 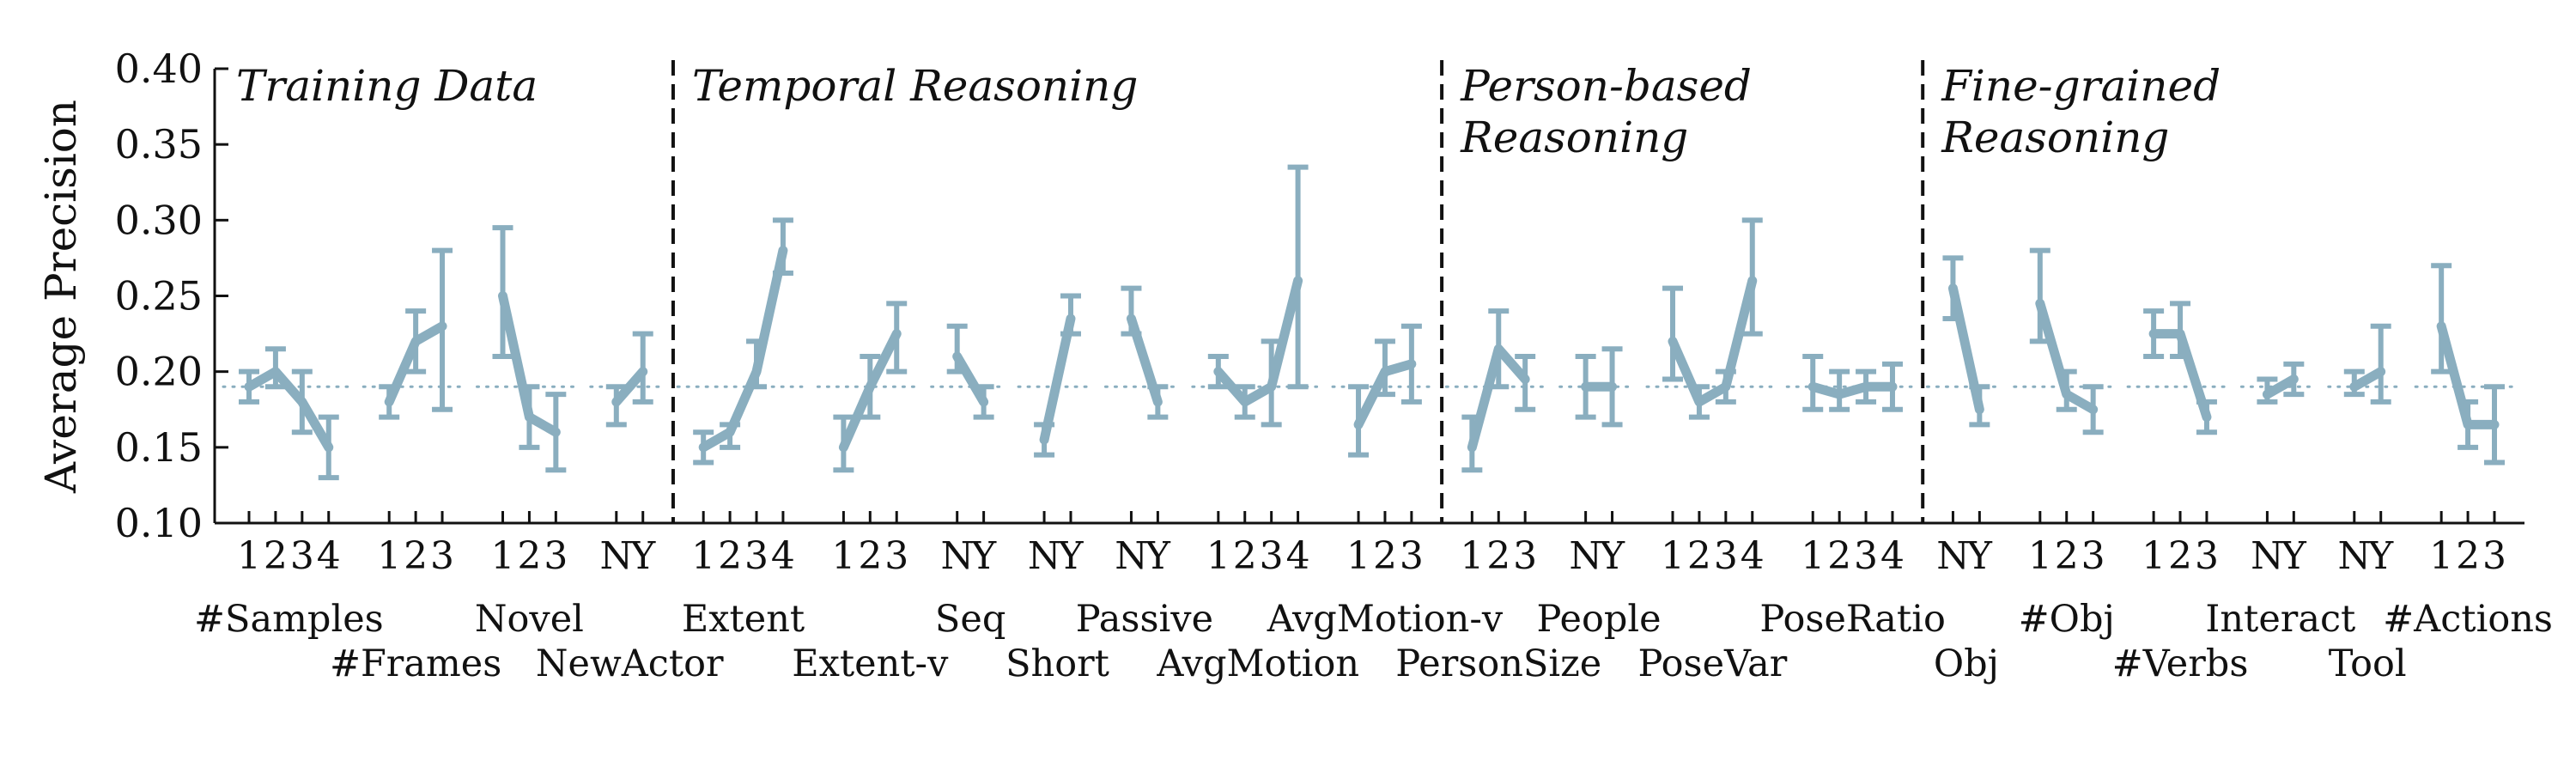 I want to click on group-label: Extent, so click(x=744, y=619).